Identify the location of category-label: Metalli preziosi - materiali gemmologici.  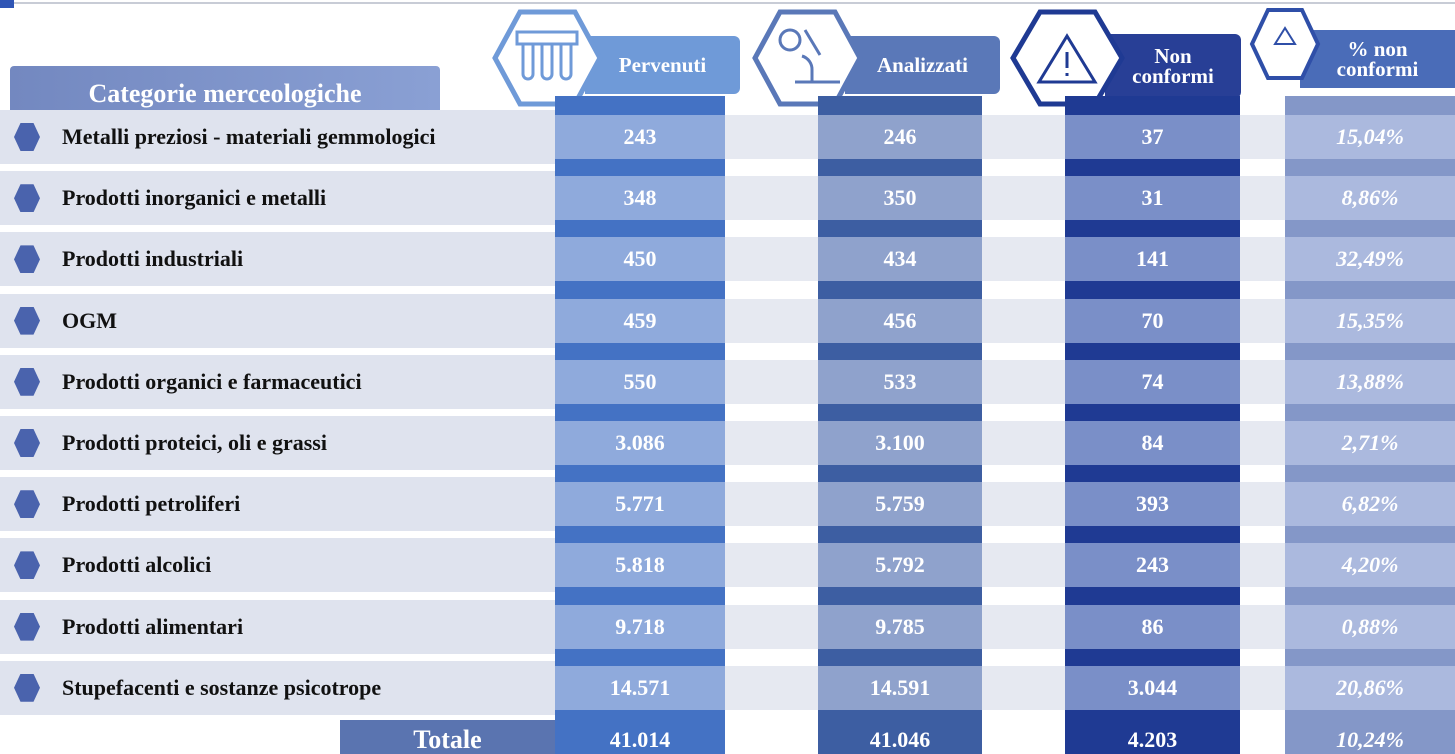
(249, 136).